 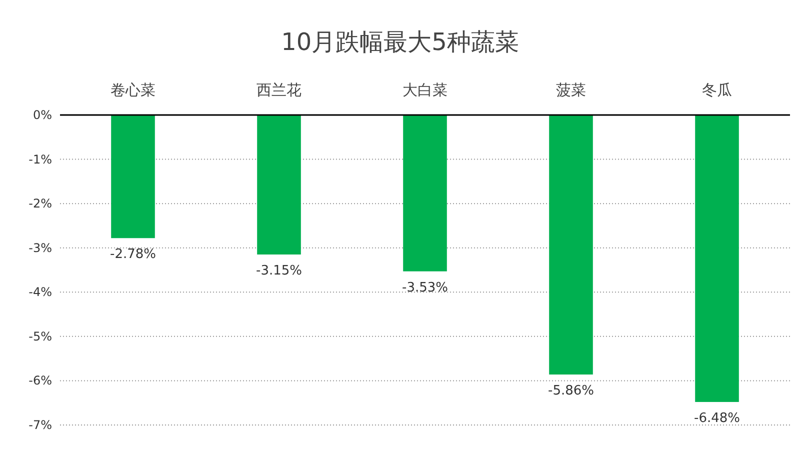 What do you see at coordinates (40, 247) in the screenshot?
I see `y-tick-label: -3%` at bounding box center [40, 247].